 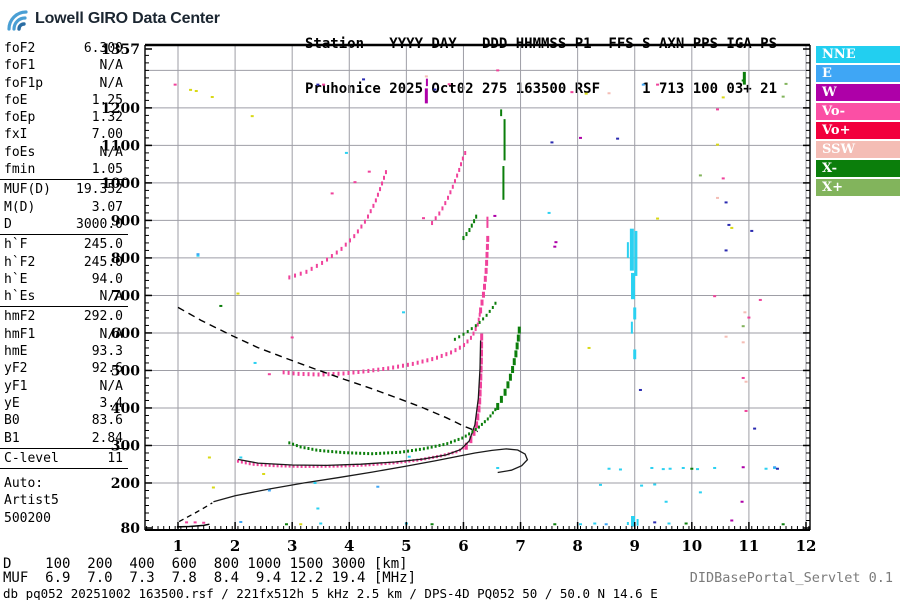 I want to click on trace-muf-transmission-curve, so click(x=327, y=369).